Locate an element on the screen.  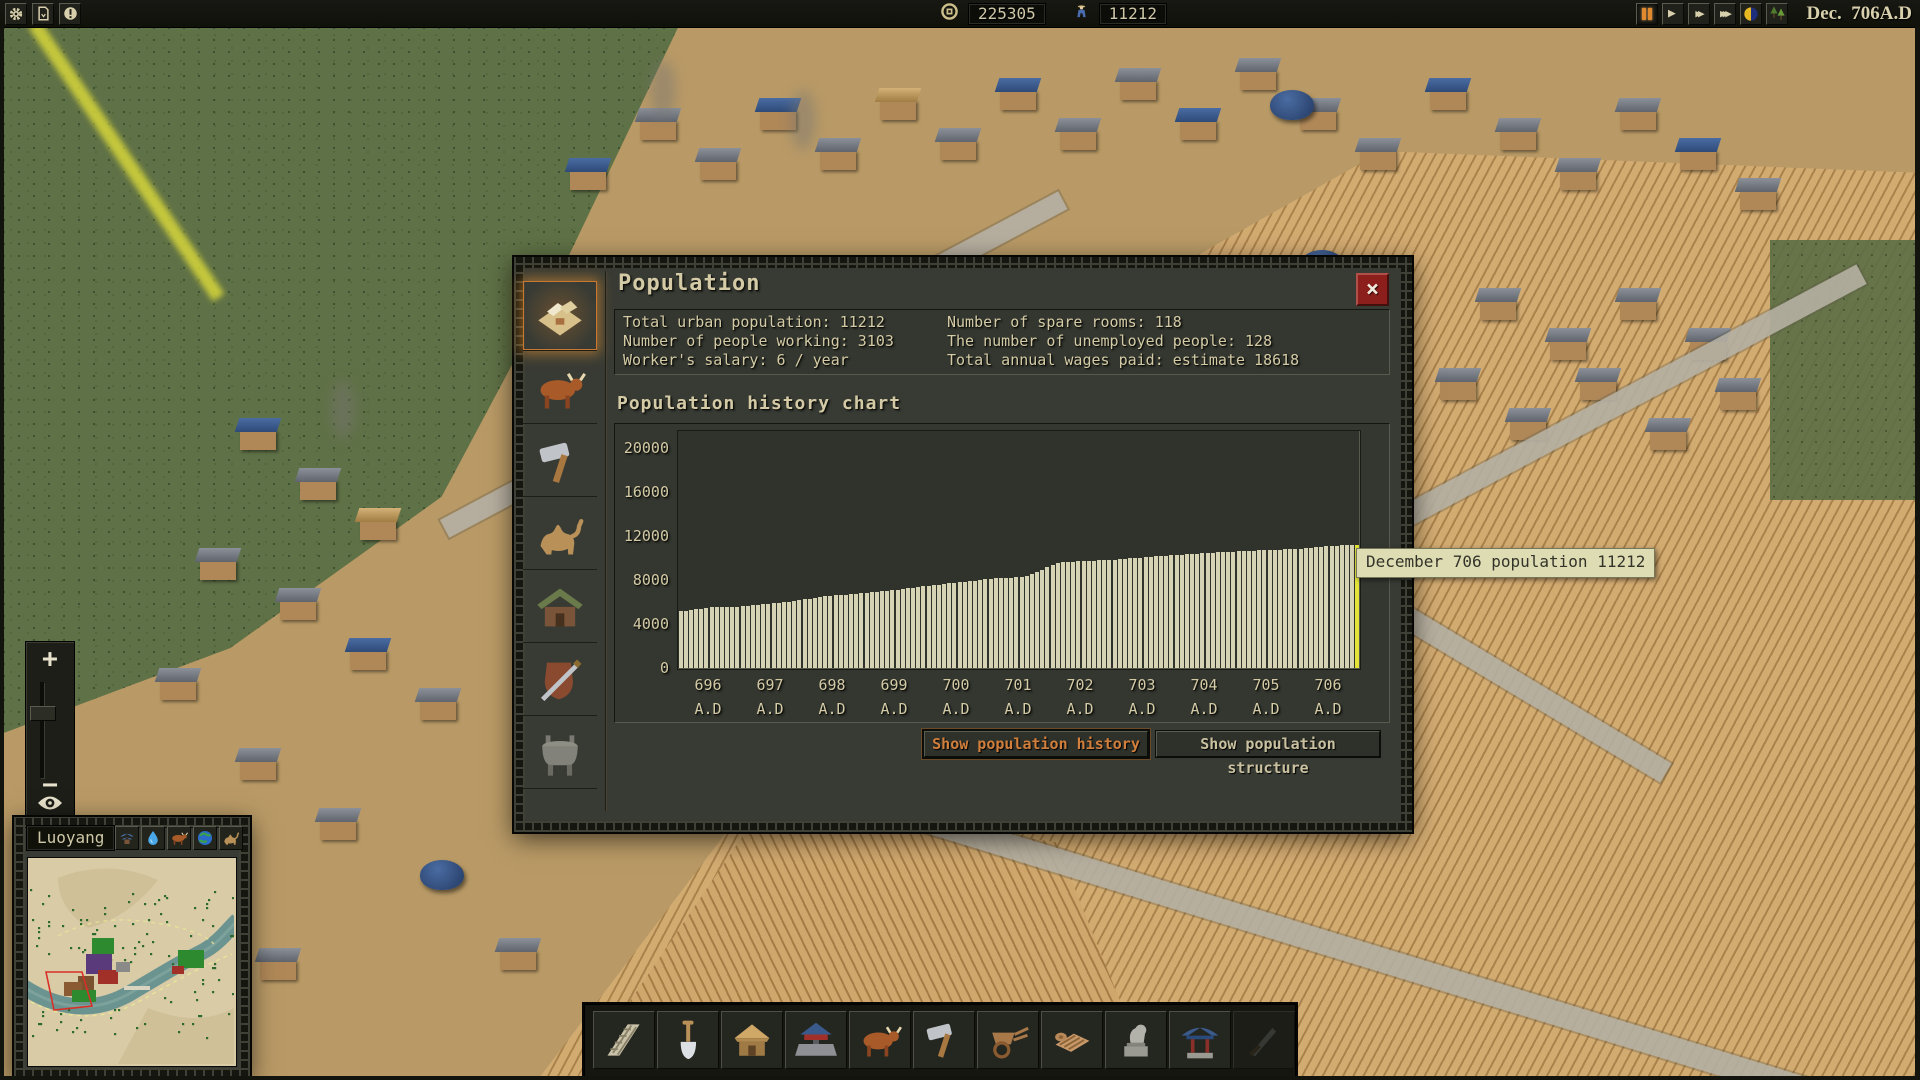
sidebar-tab-population is located at coordinates (560, 316).